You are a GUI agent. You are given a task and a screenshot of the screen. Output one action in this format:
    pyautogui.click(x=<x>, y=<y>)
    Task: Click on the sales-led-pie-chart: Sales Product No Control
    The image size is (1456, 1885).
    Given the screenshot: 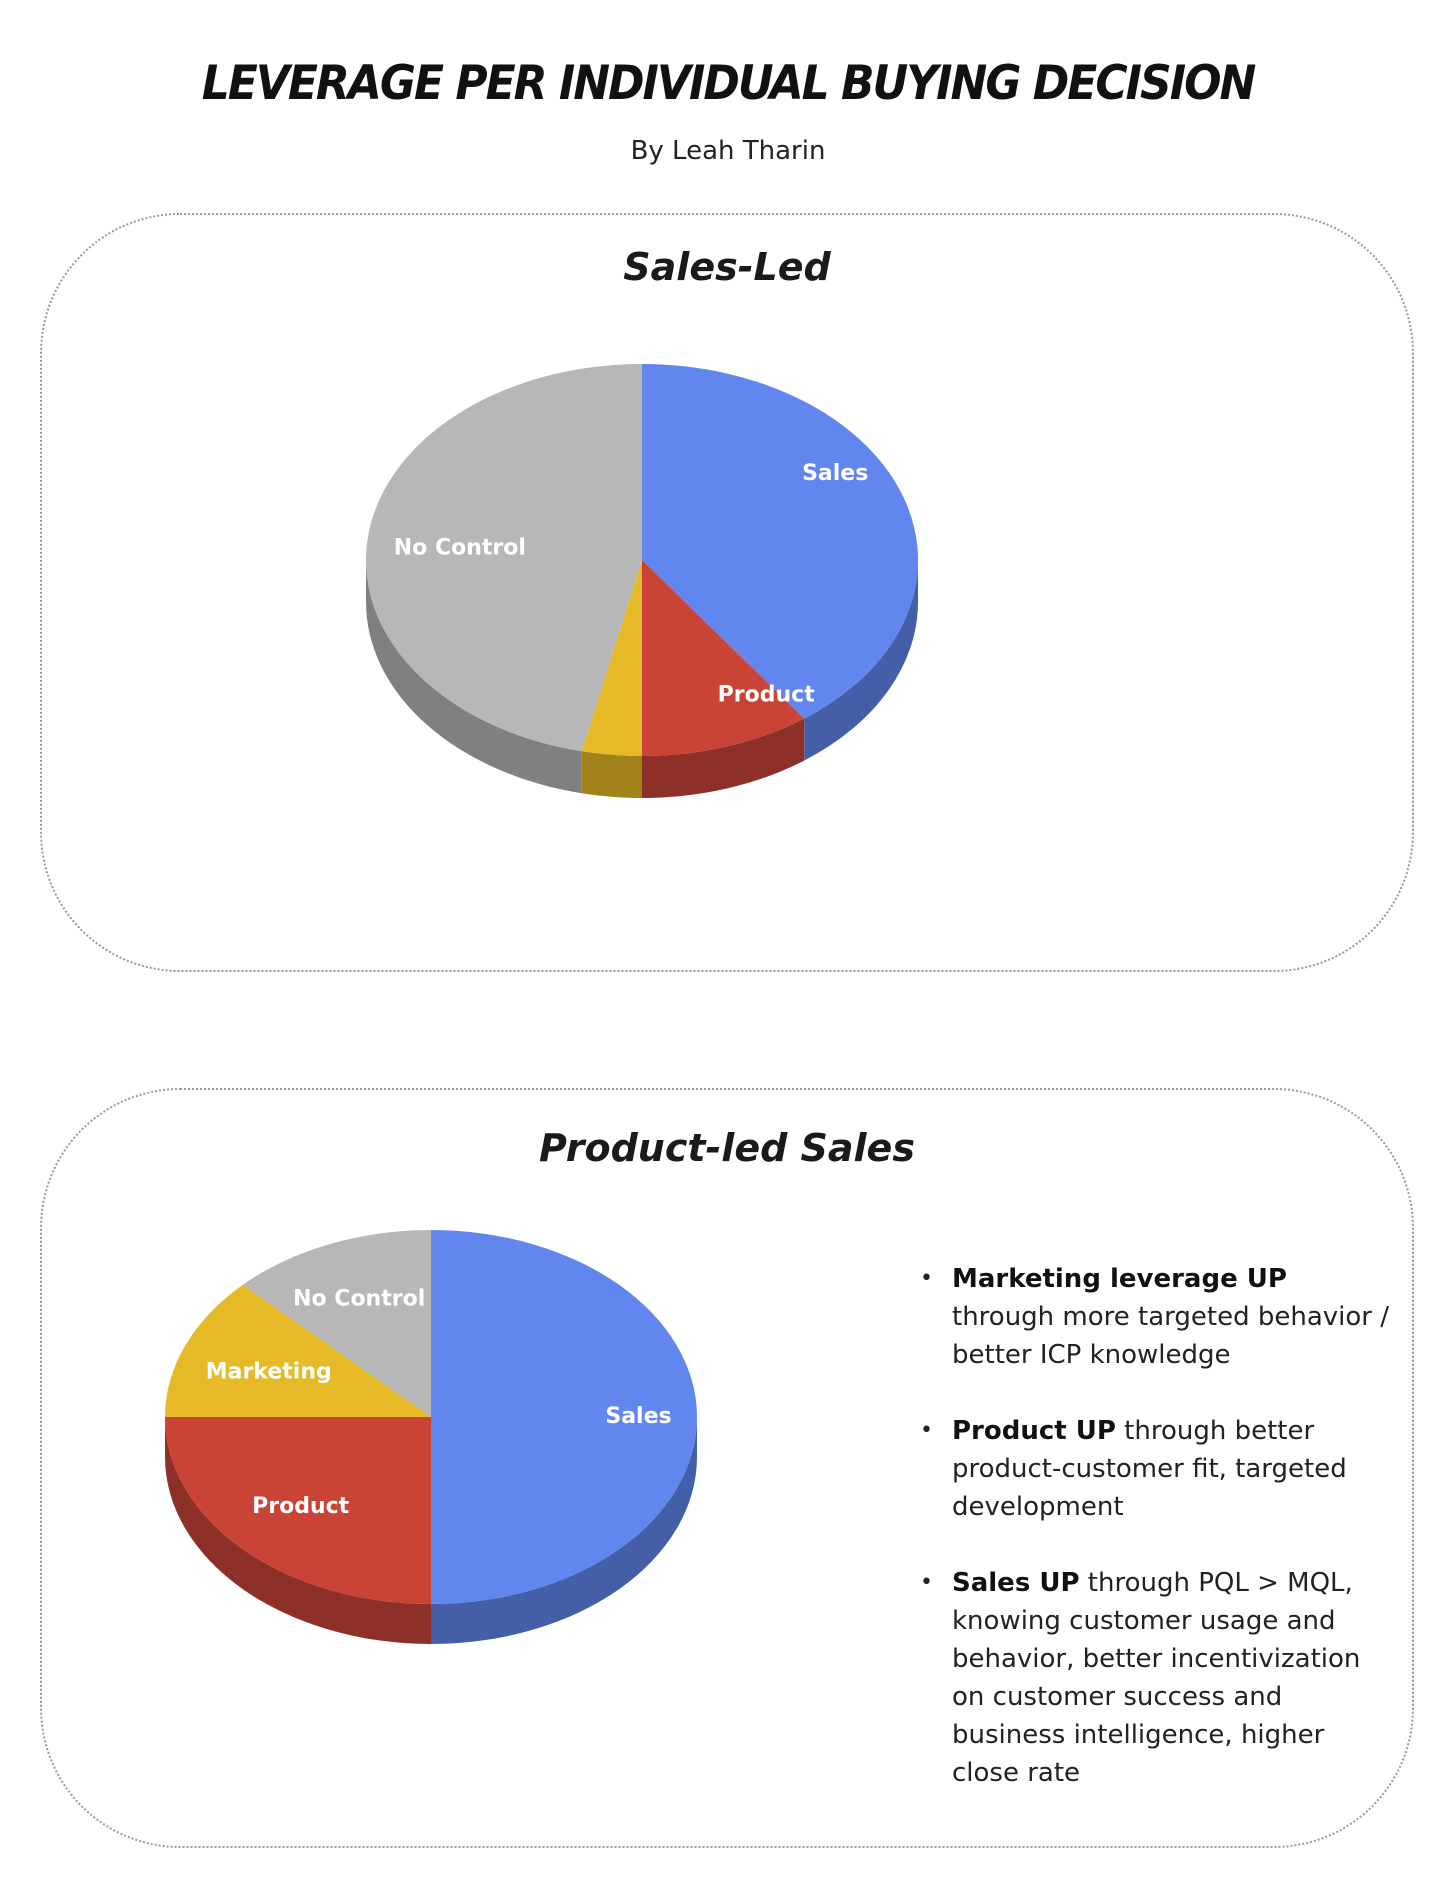 What is the action you would take?
    pyautogui.click(x=642, y=581)
    